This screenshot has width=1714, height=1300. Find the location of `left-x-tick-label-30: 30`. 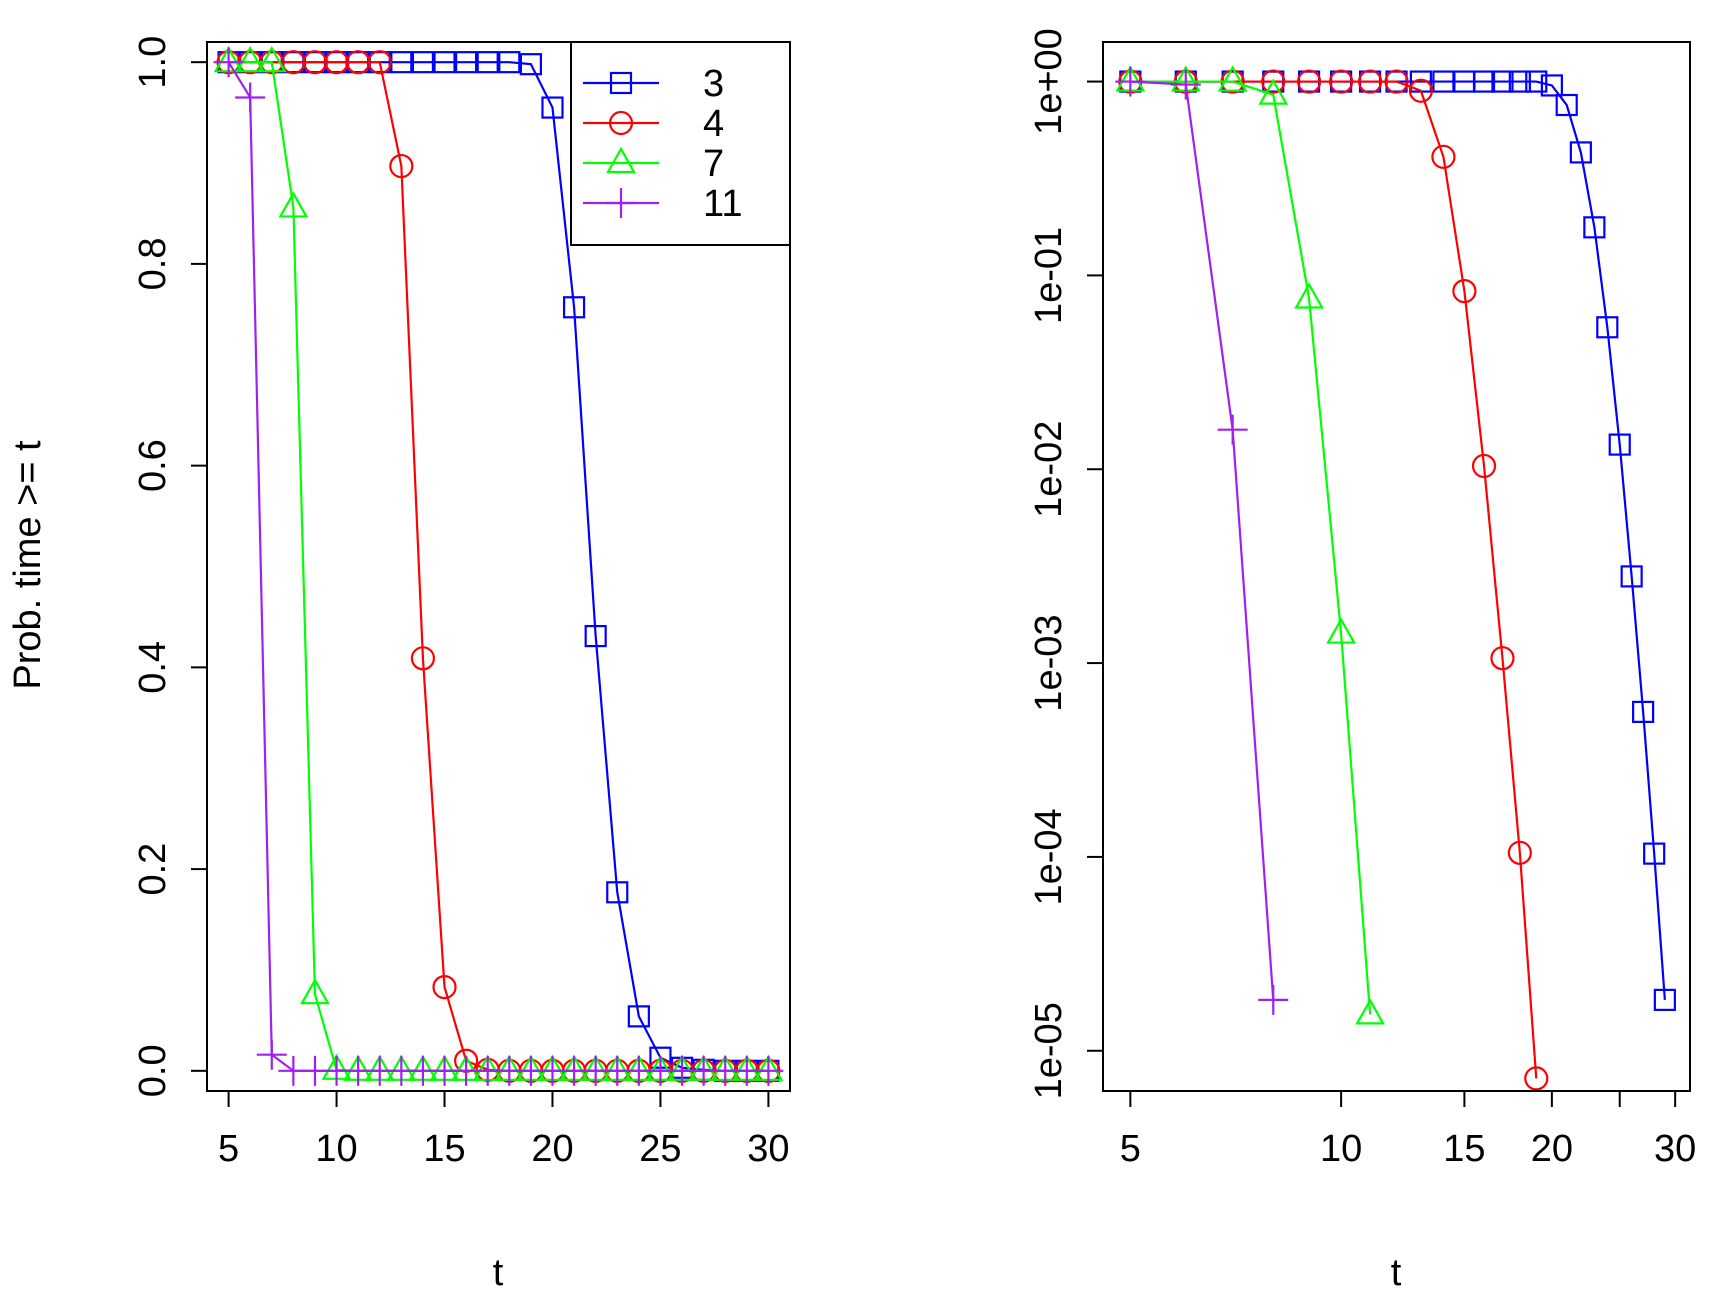

left-x-tick-label-30: 30 is located at coordinates (768, 1149).